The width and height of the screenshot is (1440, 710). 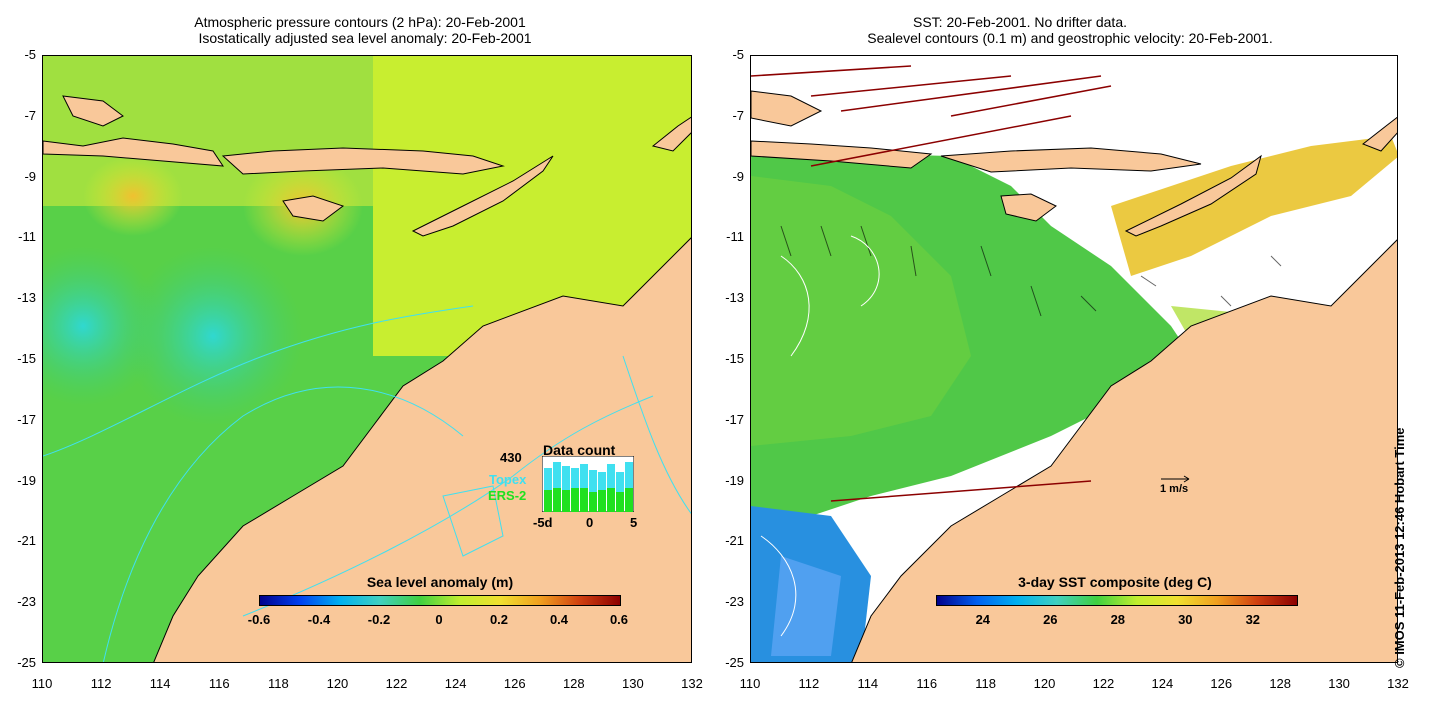 I want to click on colorbar-tick-label: 24, so click(x=983, y=619).